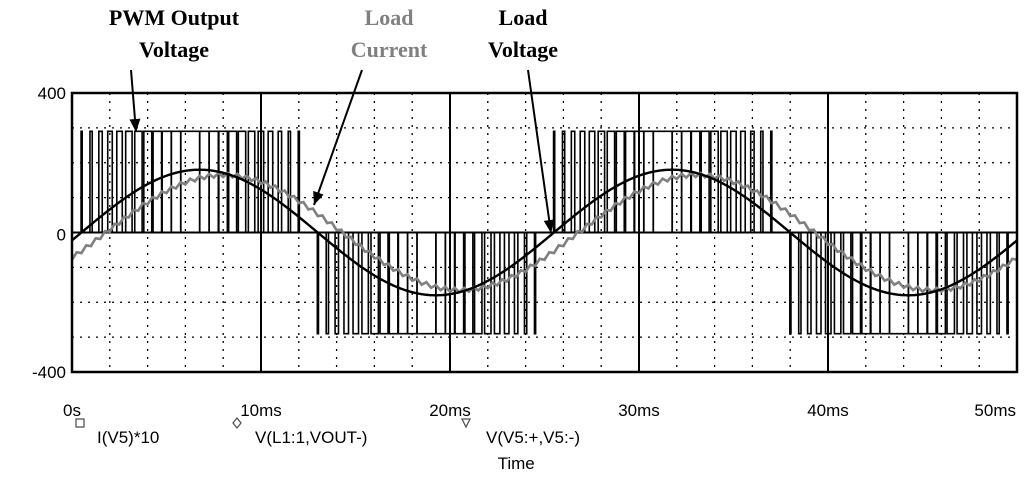 Image resolution: width=1024 pixels, height=486 pixels. Describe the element at coordinates (523, 119) in the screenshot. I see `annotation-2: Load Voltage` at that location.